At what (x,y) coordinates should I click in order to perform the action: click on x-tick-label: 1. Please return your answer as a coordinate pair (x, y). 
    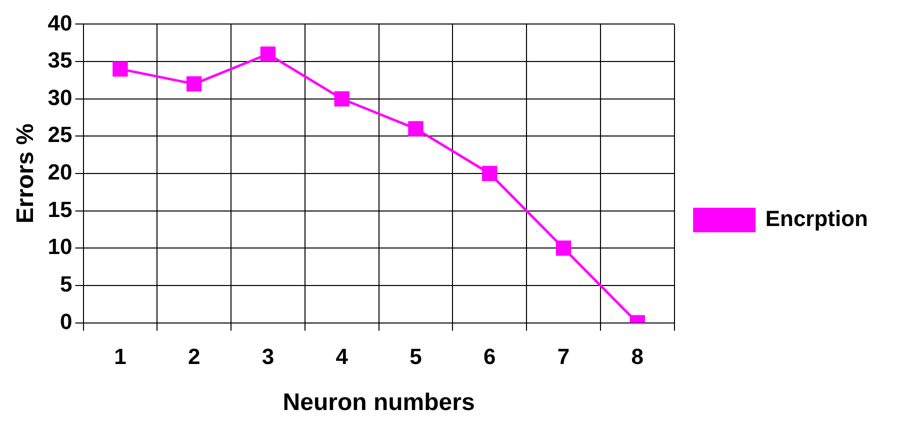
    Looking at the image, I should click on (120, 357).